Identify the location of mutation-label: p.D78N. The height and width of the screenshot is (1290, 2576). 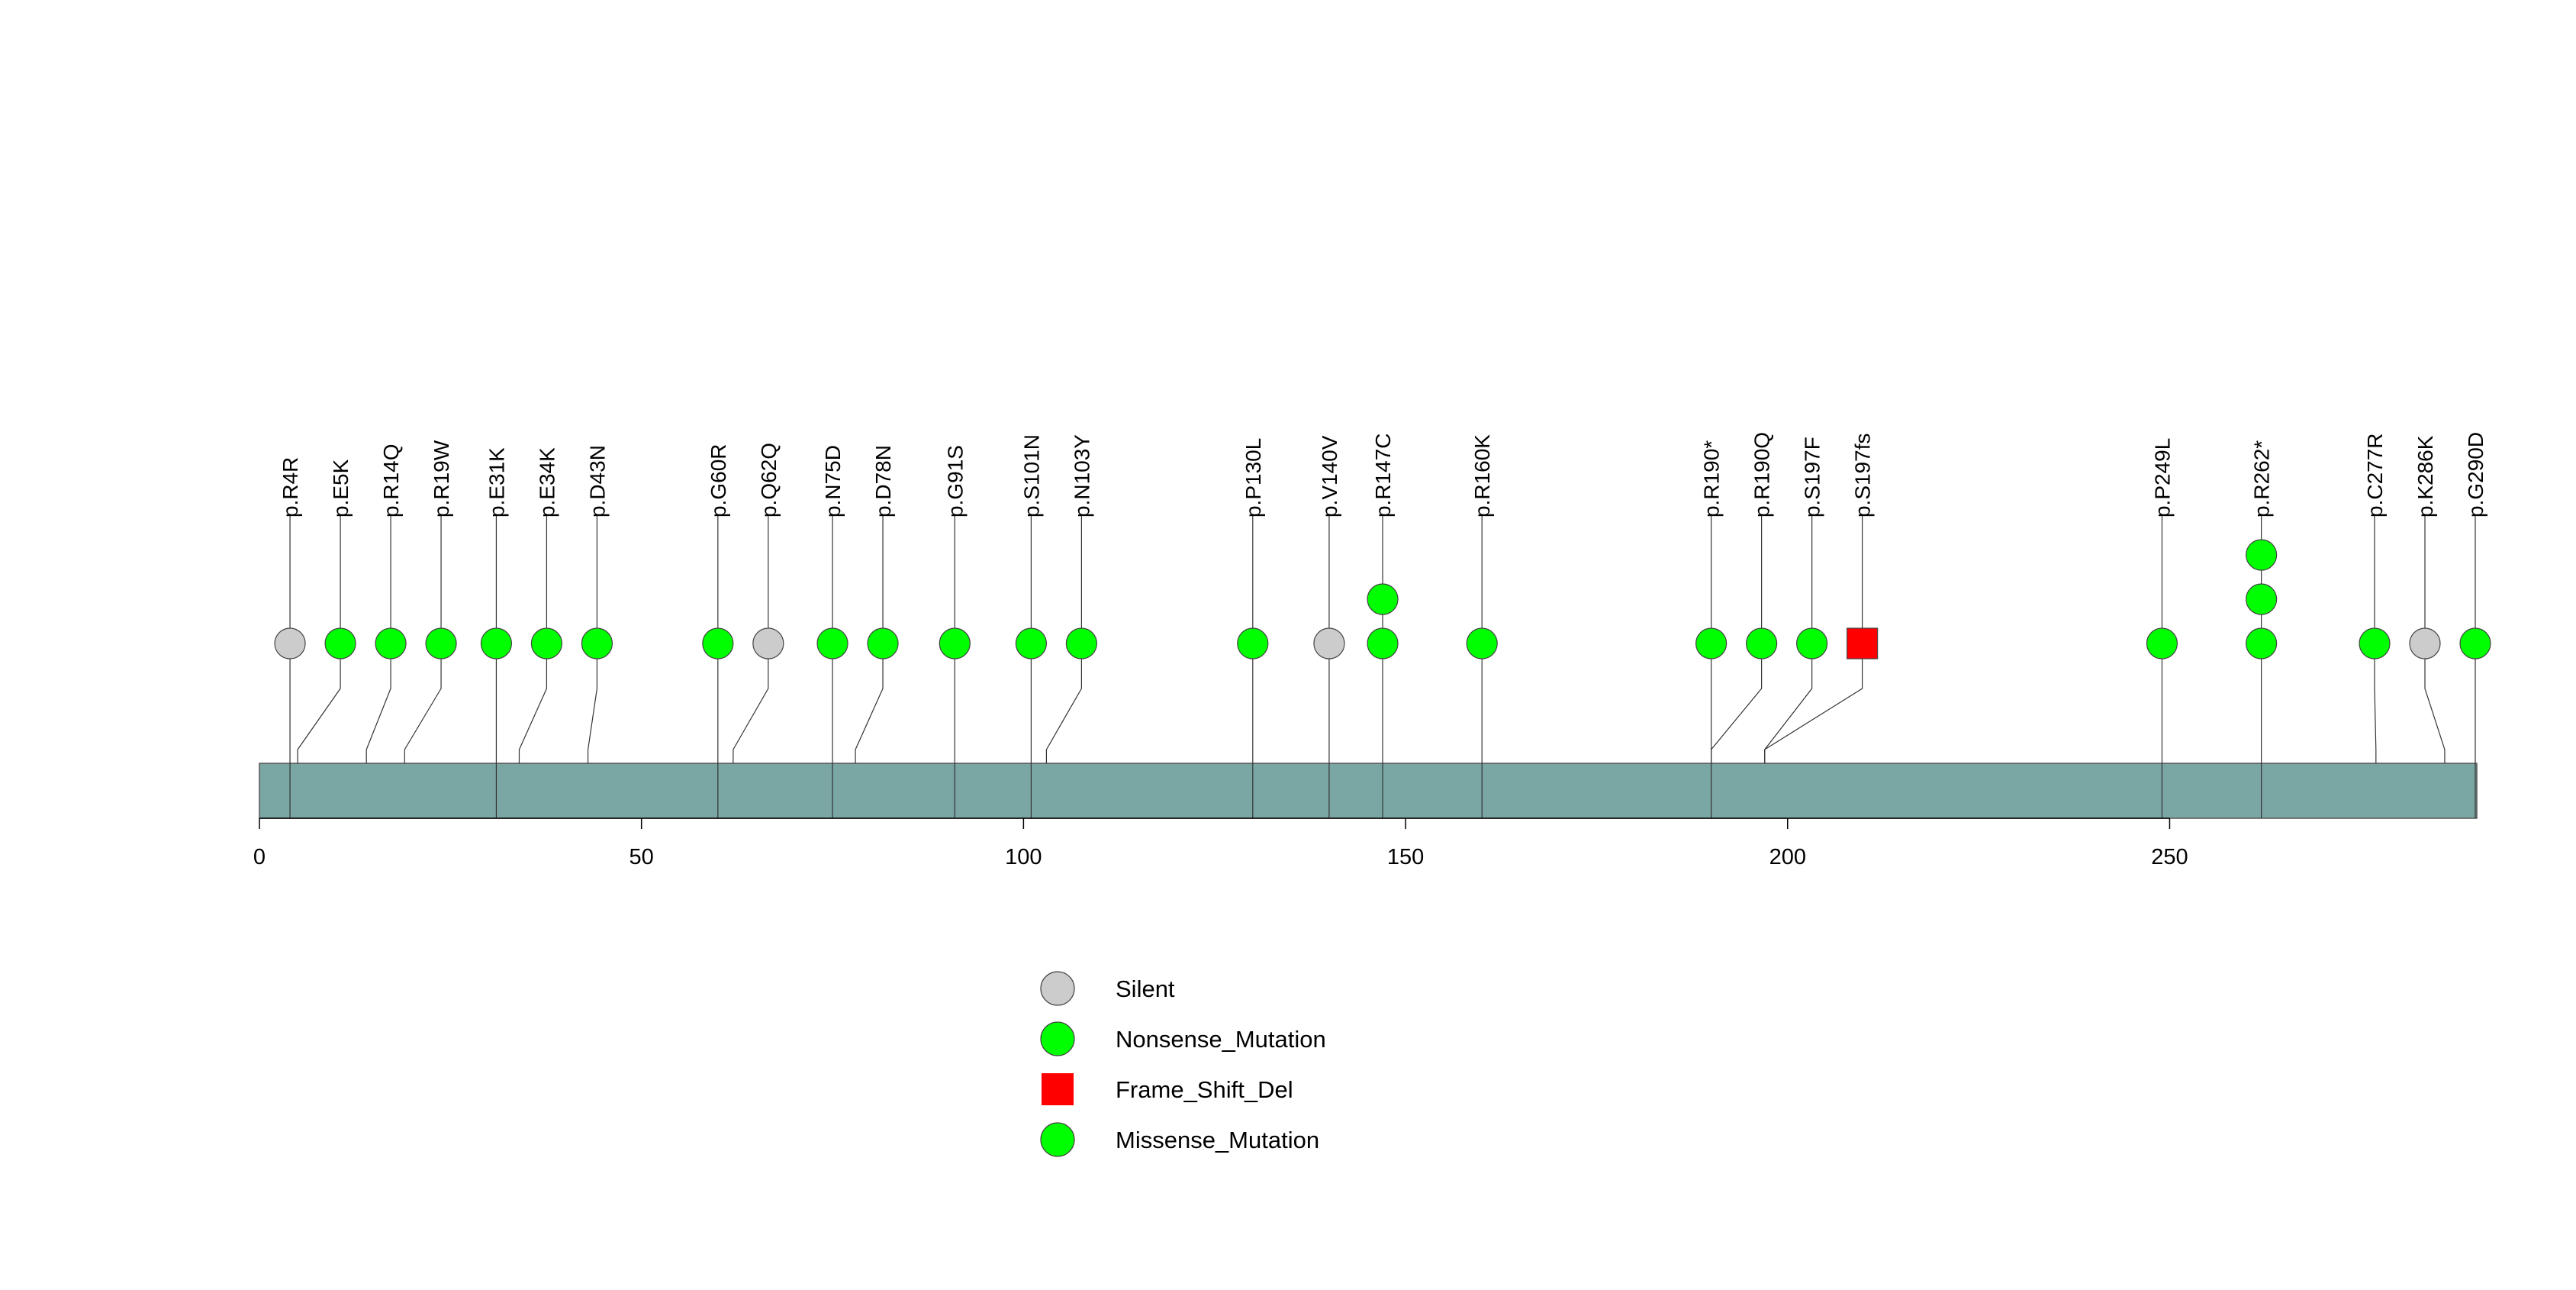
(883, 482).